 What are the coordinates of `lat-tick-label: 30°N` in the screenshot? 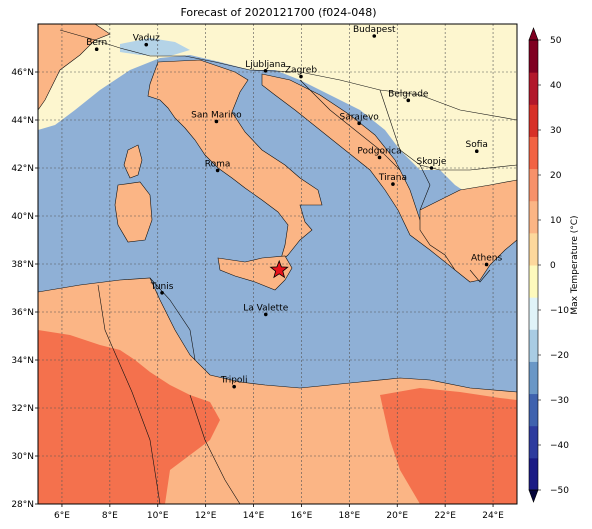 It's located at (22, 457).